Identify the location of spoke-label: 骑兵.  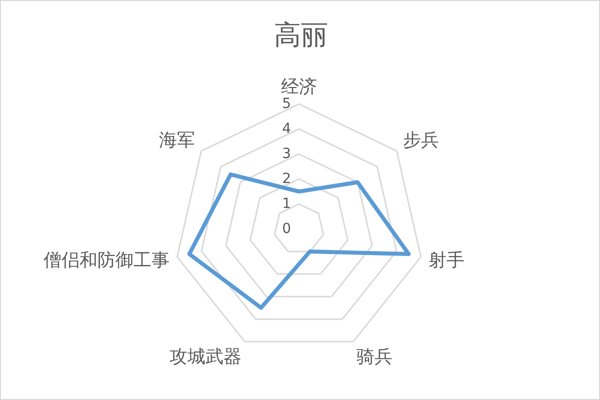
(374, 357).